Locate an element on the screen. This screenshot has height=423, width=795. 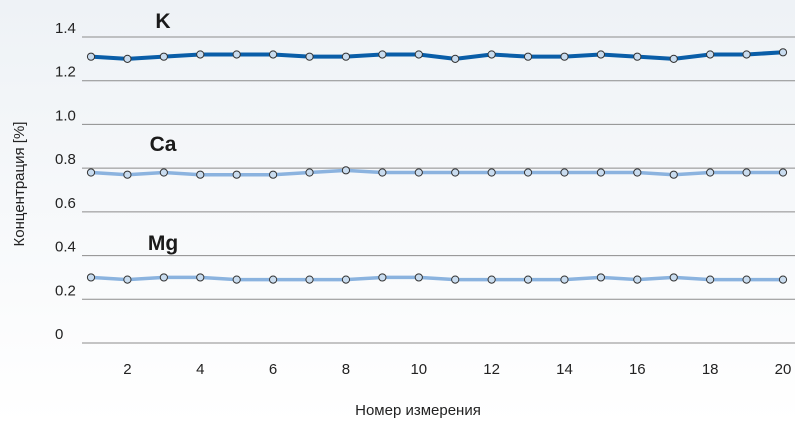
series-line-mg is located at coordinates (436, 278).